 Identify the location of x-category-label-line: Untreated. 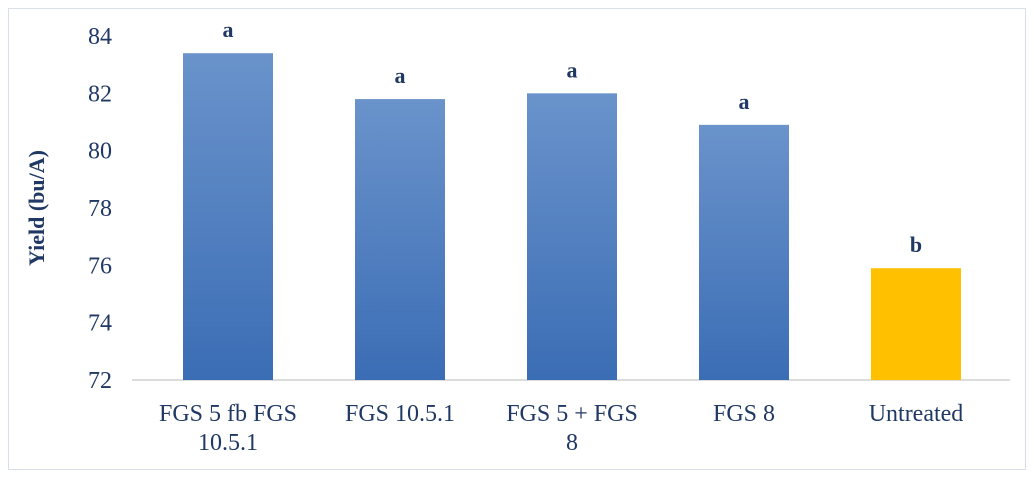
(916, 414).